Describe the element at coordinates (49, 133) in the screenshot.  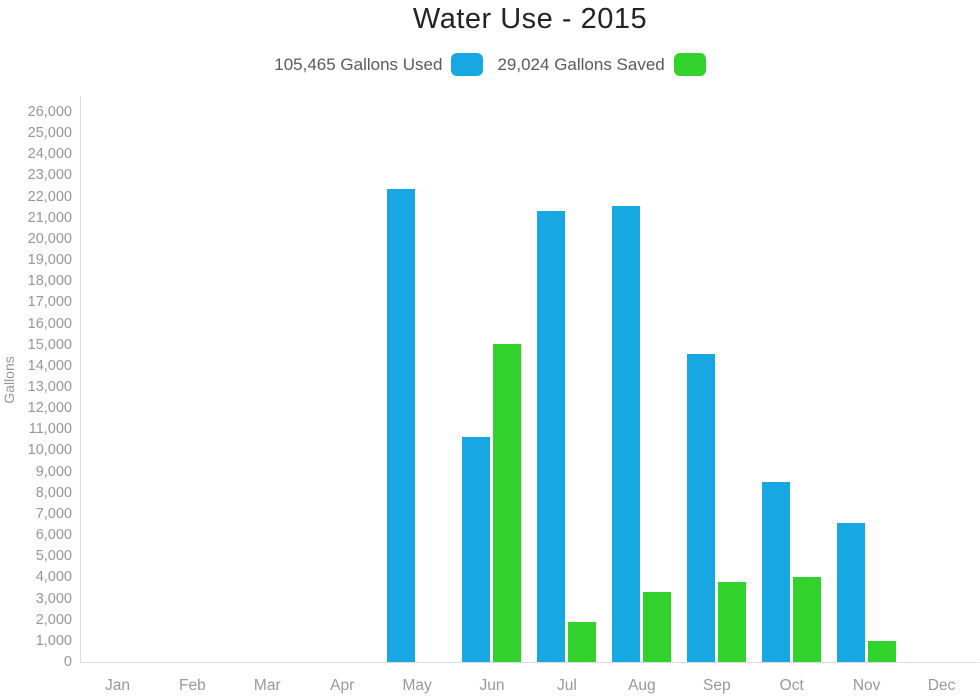
I see `y-tick-label: 25,000` at that location.